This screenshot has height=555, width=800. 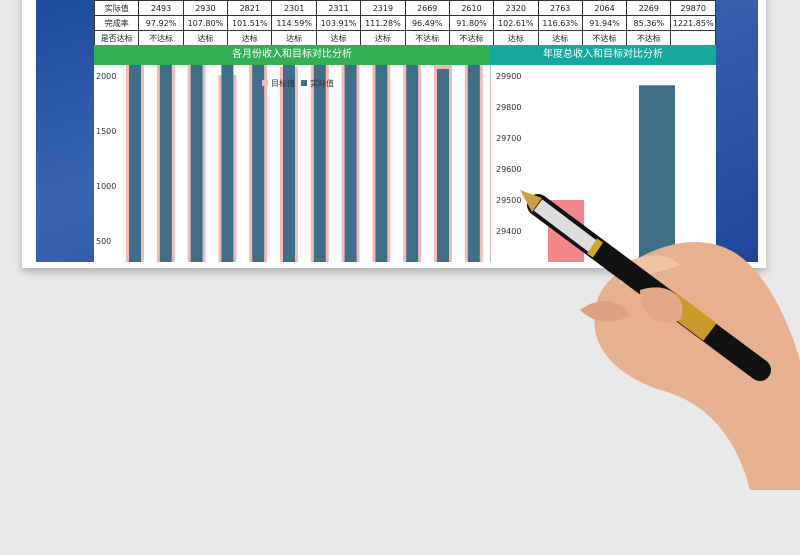 I want to click on table-cell: 2064, so click(x=604, y=8).